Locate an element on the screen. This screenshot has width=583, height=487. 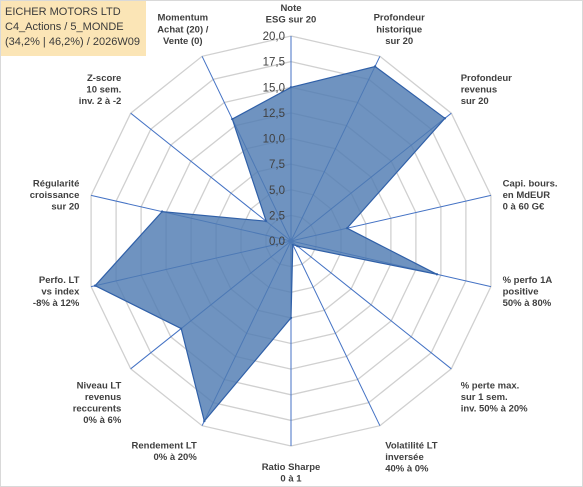
category-label: Momentum Achat (20) / Vente (0) is located at coordinates (183, 30).